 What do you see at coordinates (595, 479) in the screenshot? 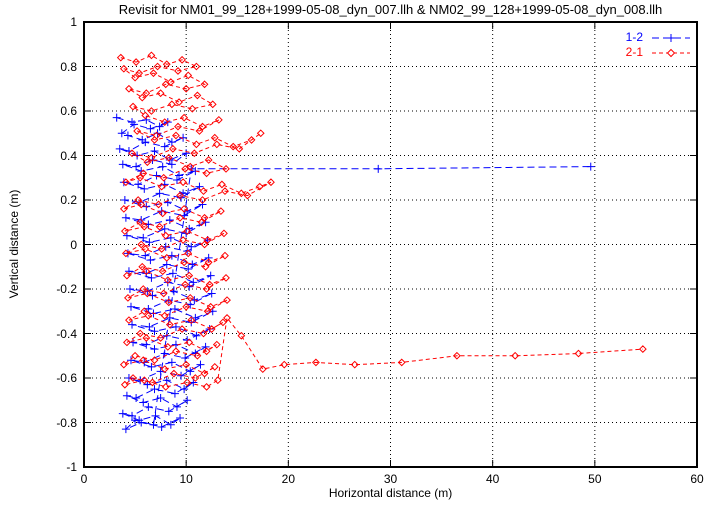
I see `x-tick-label: 50` at bounding box center [595, 479].